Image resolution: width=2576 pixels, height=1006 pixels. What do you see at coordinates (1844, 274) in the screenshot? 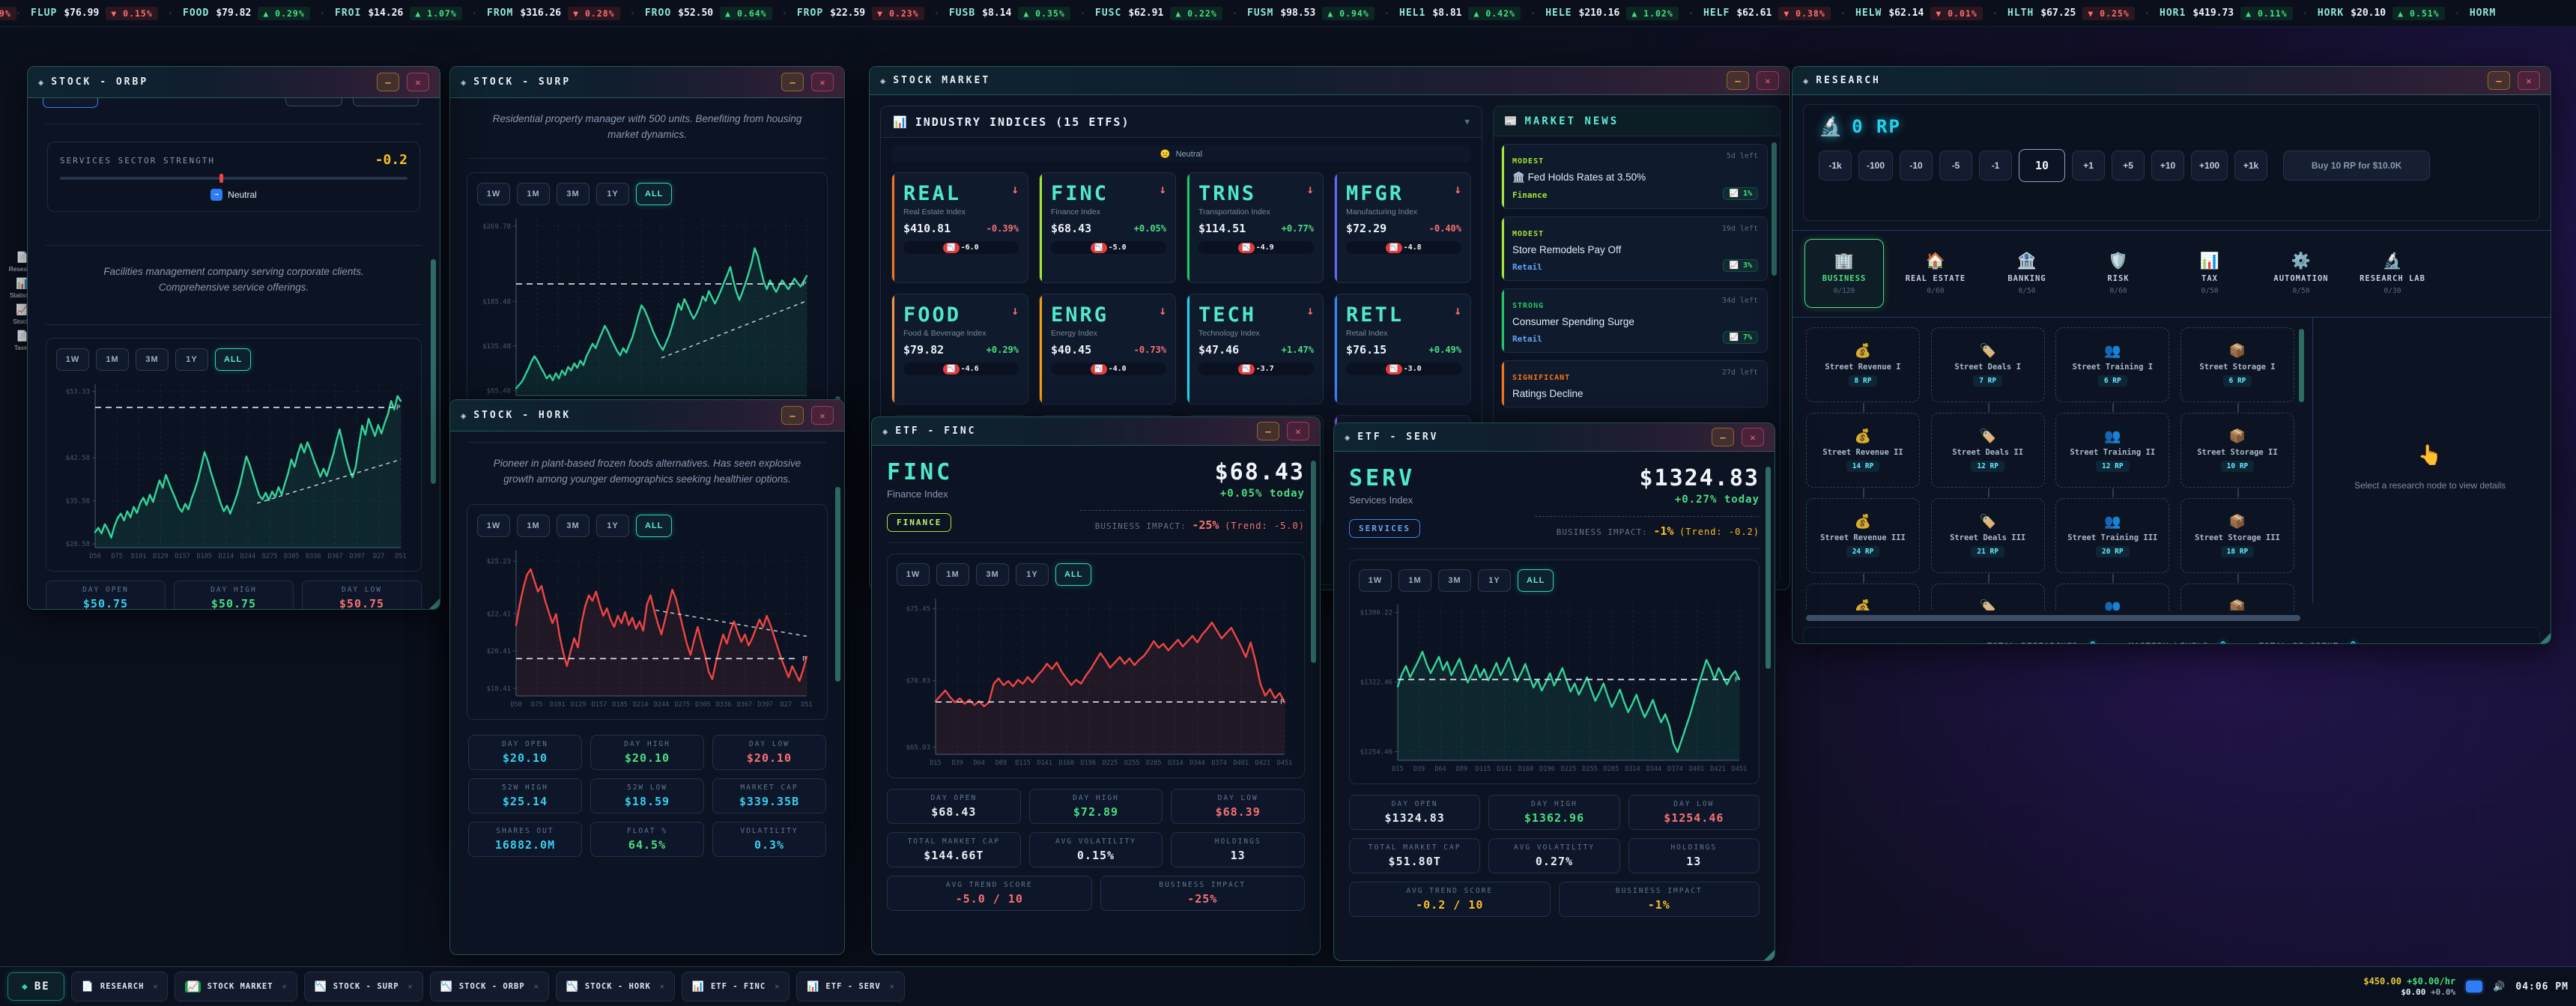
I see `category-tab-business: 🏢 BUSINESS 0/120` at bounding box center [1844, 274].